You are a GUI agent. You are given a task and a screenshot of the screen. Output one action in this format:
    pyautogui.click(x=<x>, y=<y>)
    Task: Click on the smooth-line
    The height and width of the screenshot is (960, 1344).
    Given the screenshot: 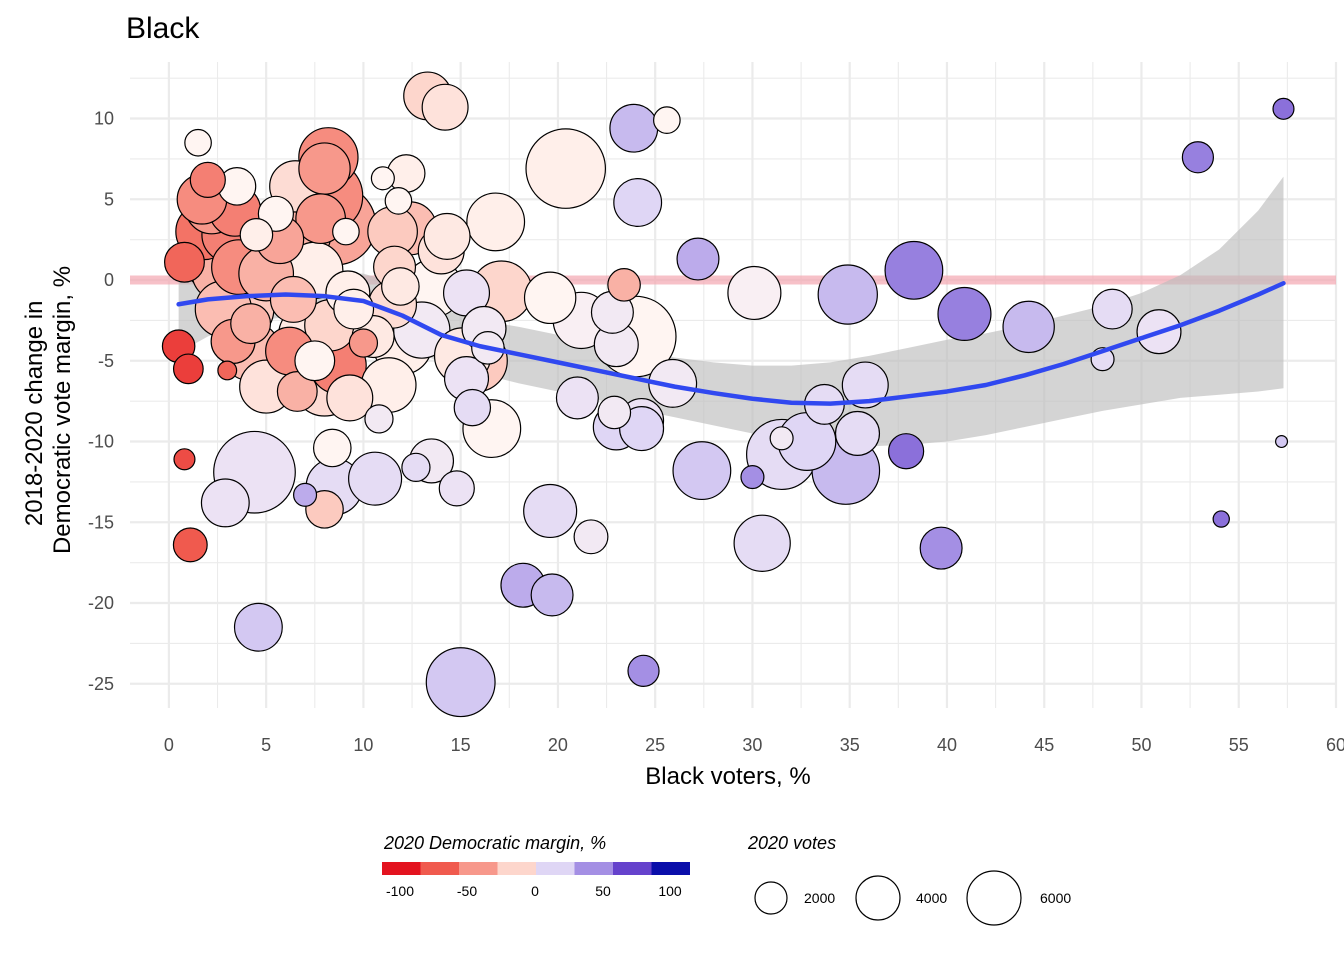 What is the action you would take?
    pyautogui.click(x=731, y=343)
    